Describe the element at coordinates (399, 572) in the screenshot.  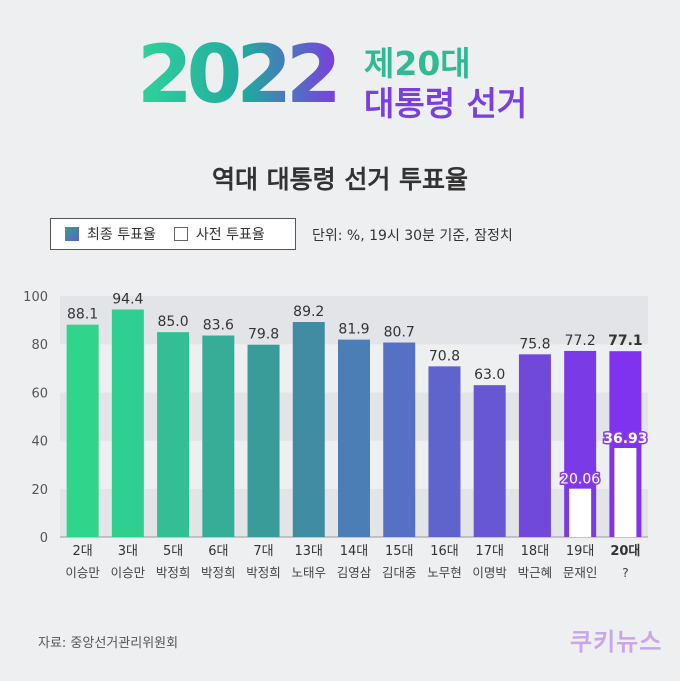
I see `x-sub-label: 김대중` at that location.